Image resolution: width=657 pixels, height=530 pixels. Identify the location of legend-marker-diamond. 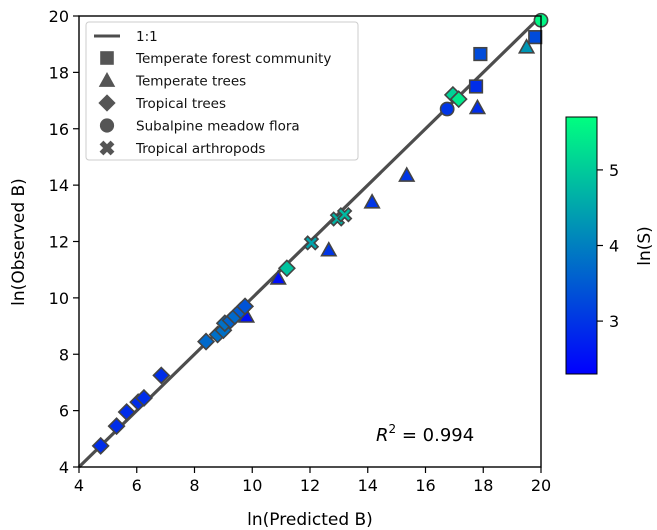
(107, 103).